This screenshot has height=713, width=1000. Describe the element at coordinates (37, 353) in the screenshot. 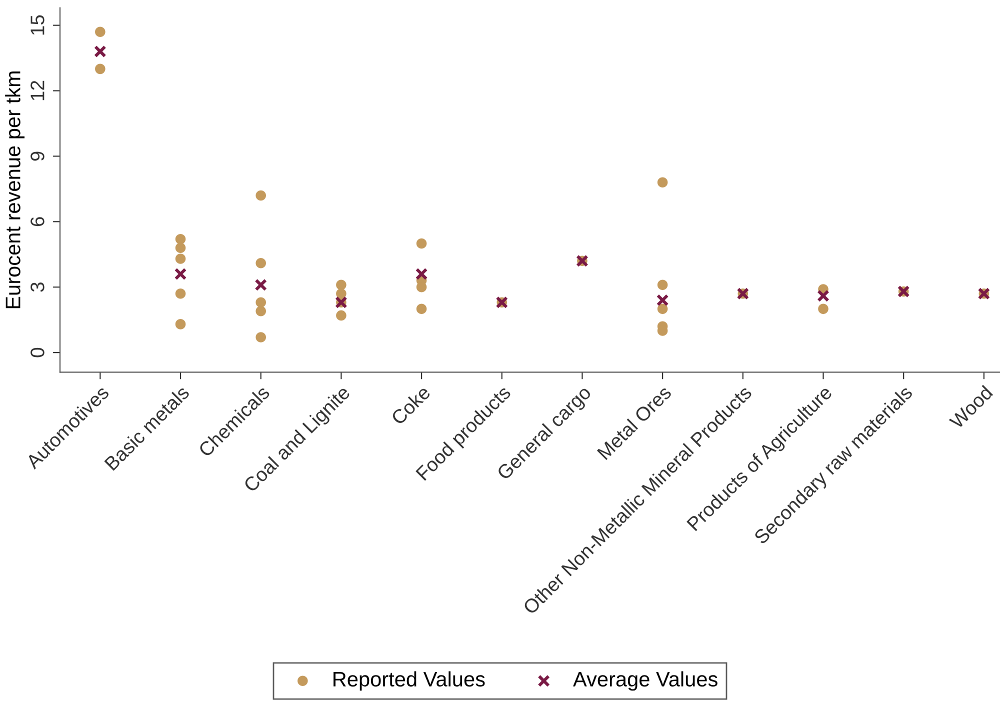

I see `y-tick-label: 0` at that location.